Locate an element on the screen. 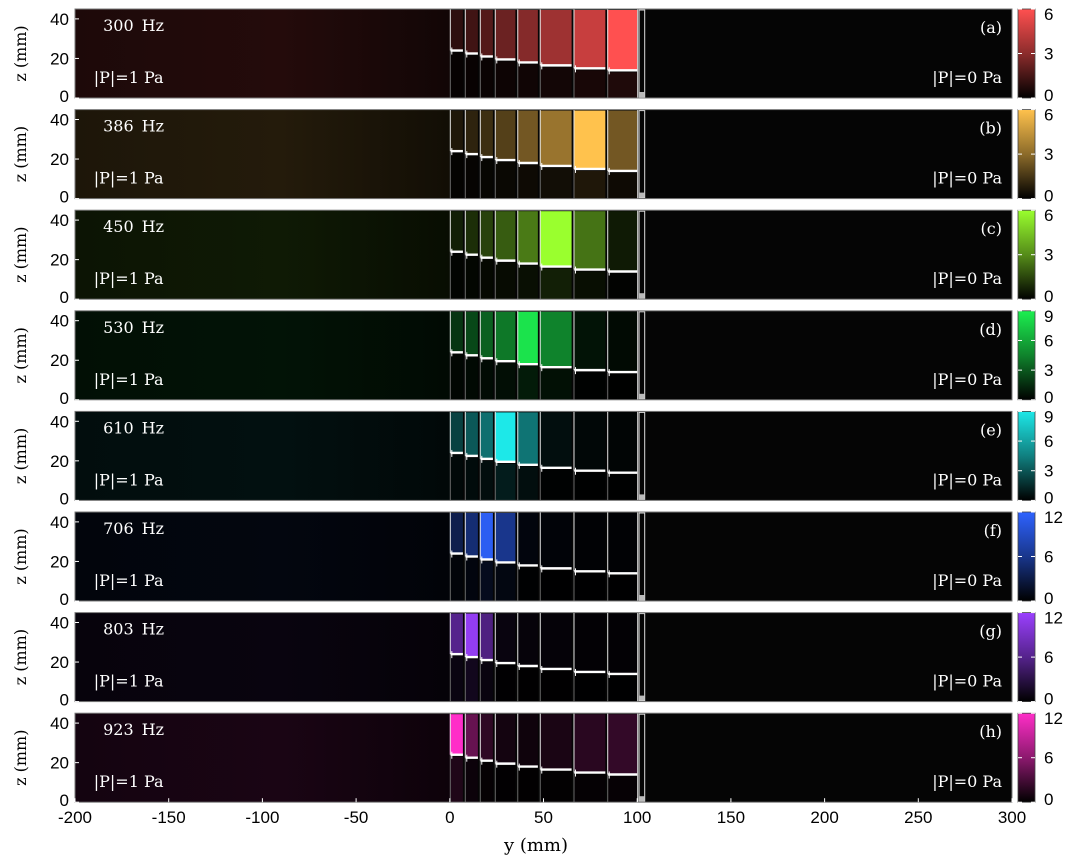 This screenshot has height=858, width=1086. panel-a: 300 Hz (a) |P|=1 Pa |P|=0 Pa 0 20 40 z (mm) 0 3 6 is located at coordinates (532, 55).